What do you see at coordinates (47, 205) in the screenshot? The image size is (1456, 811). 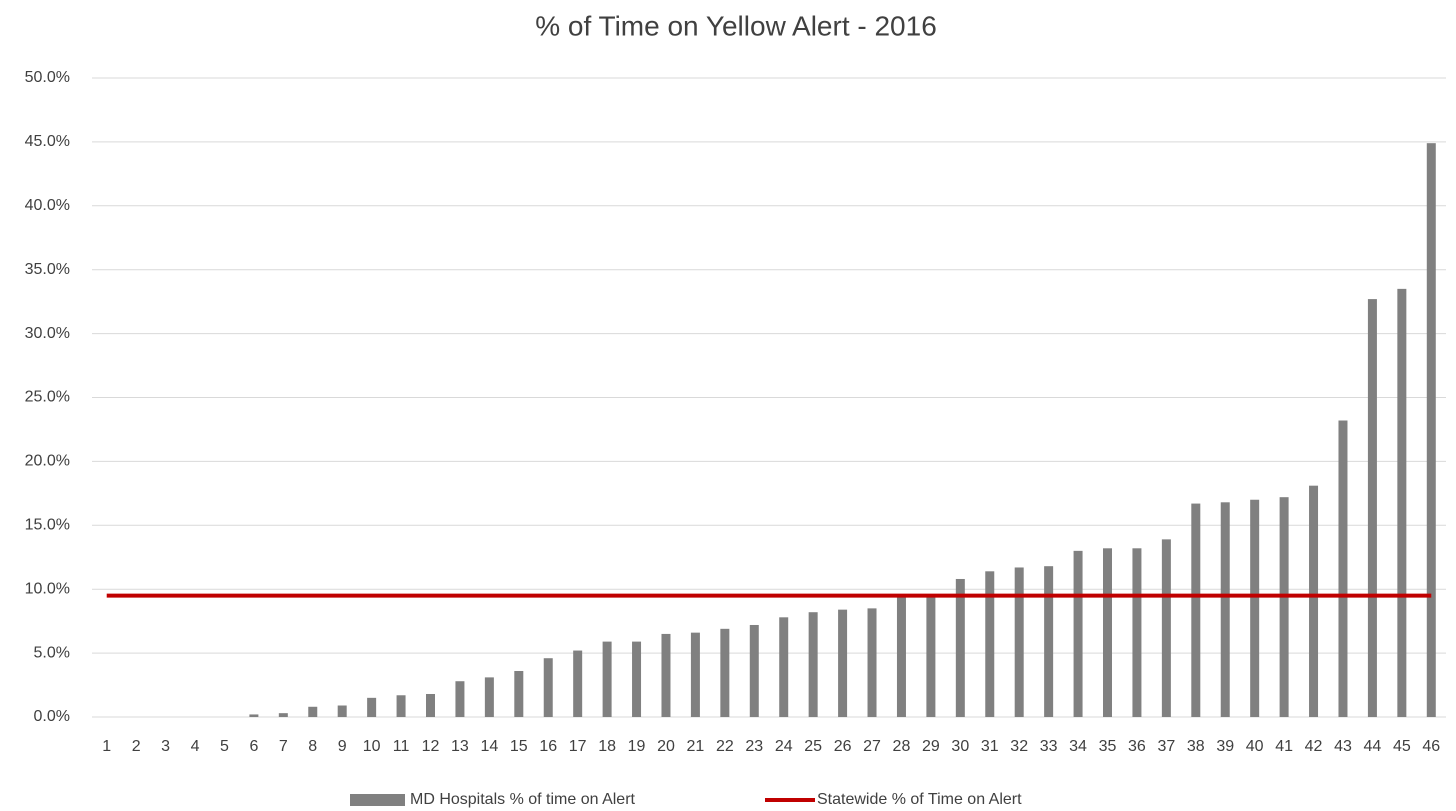 I see `y-tick-label: 40.0%` at bounding box center [47, 205].